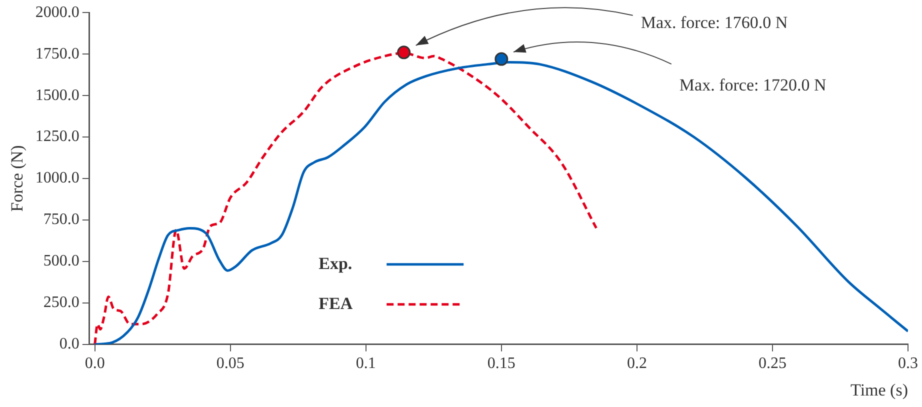 The height and width of the screenshot is (407, 922). I want to click on y-tick-label: 500.0, so click(61, 261).